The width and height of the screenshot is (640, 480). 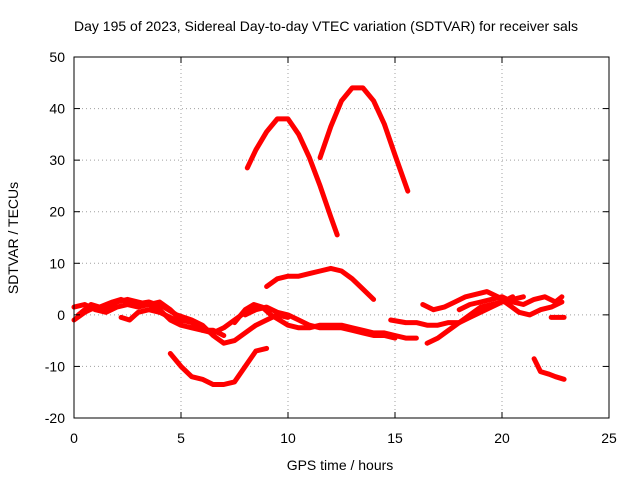 I want to click on y-tick-labels: -20 -10 0 10 20 30 40 50, so click(x=55, y=237).